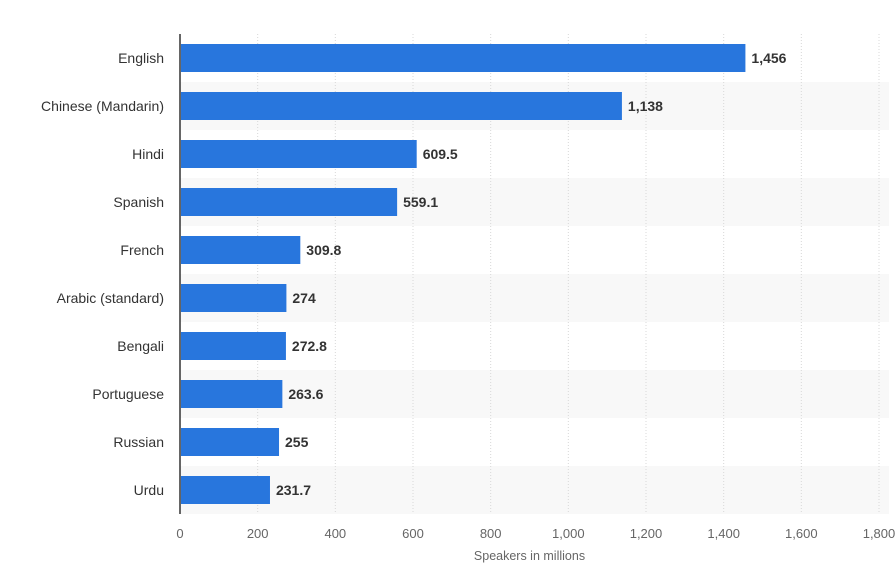 This screenshot has height=573, width=896. Describe the element at coordinates (646, 533) in the screenshot. I see `x-tick-label: 1,200` at that location.